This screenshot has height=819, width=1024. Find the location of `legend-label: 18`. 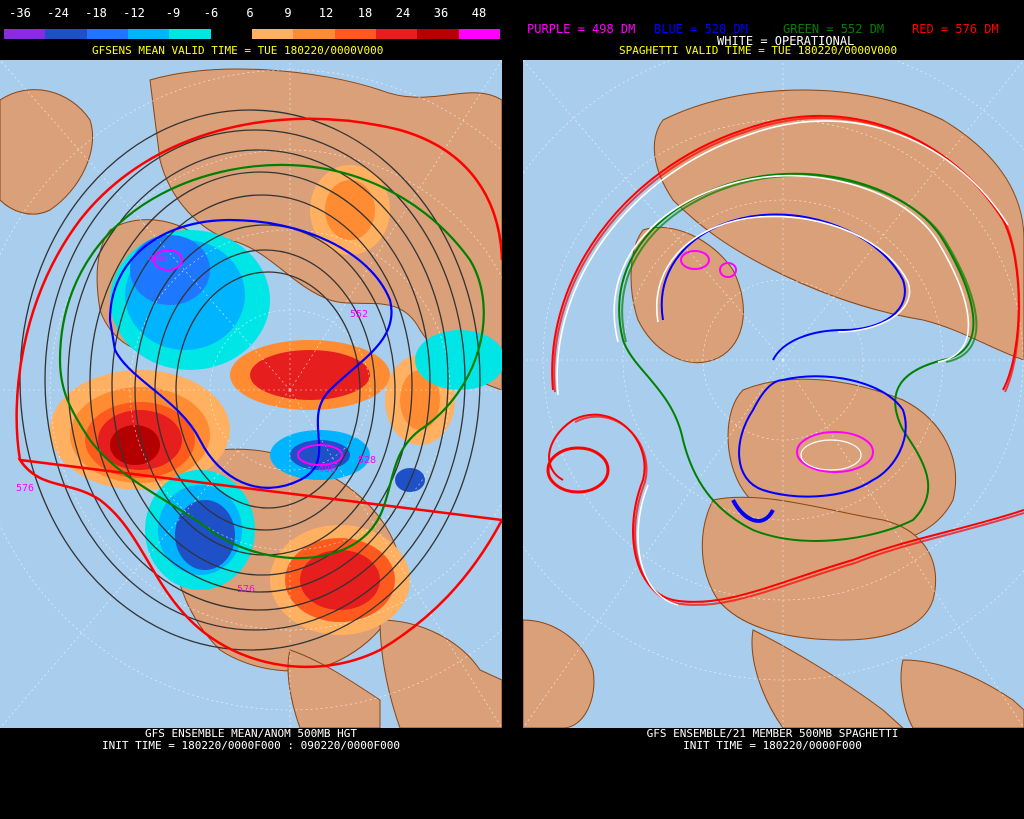

legend-label: 18 is located at coordinates (365, 13).